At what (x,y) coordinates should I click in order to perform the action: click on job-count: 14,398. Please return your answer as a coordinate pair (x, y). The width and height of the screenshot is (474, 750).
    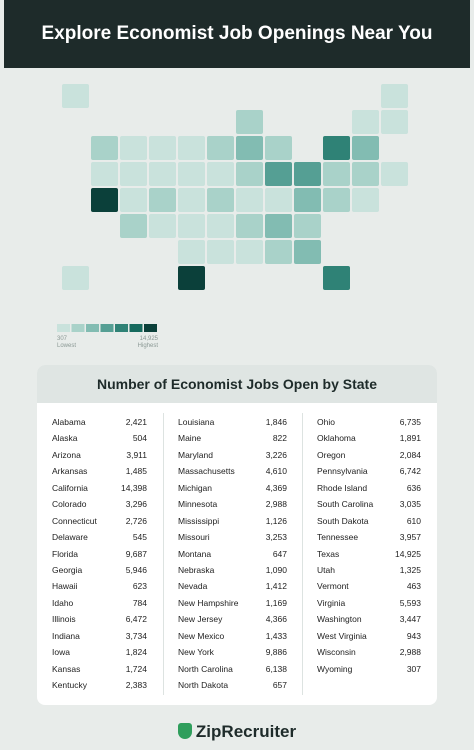
    Looking at the image, I should click on (134, 487).